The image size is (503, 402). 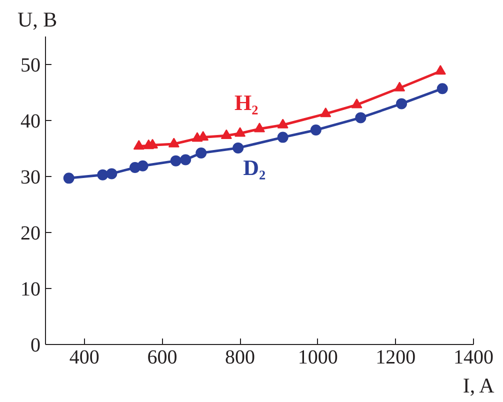 I want to click on y-tick-label: 50, so click(x=30, y=65).